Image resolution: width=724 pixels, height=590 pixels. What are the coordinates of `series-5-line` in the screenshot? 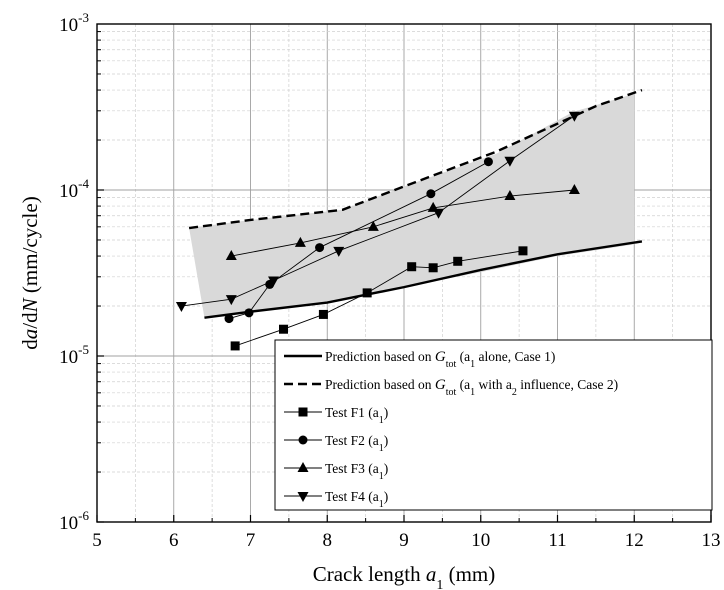 It's located at (403, 223).